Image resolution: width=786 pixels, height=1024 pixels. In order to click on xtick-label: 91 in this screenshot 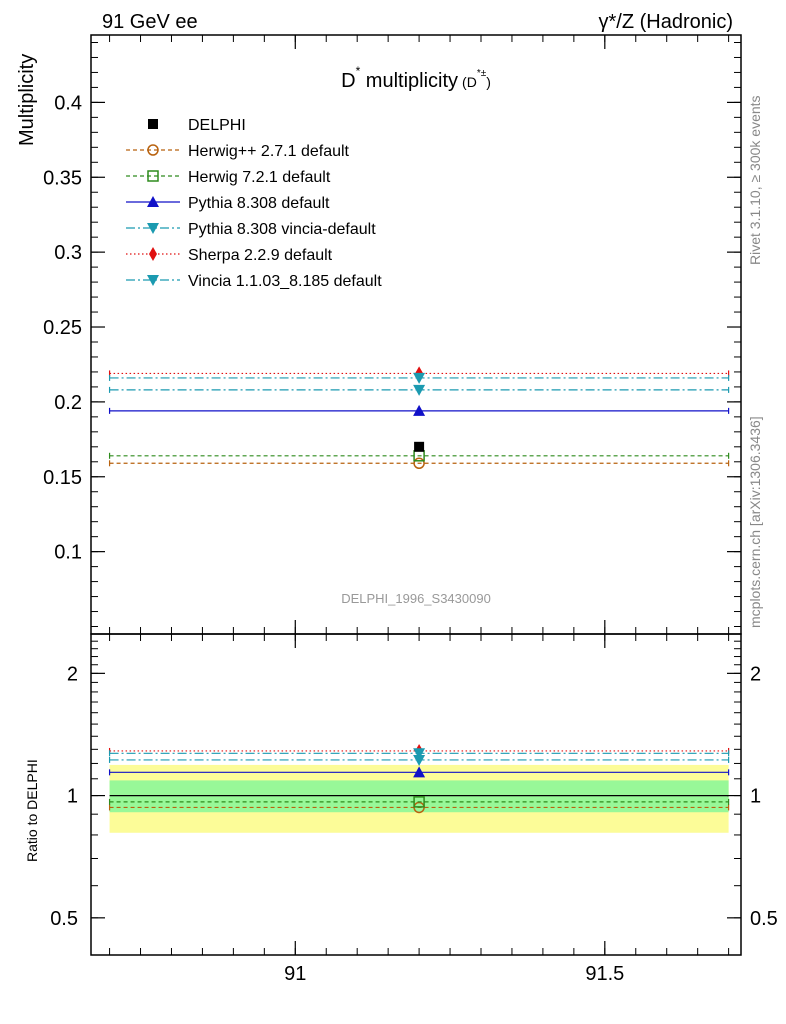, I will do `click(295, 974)`.